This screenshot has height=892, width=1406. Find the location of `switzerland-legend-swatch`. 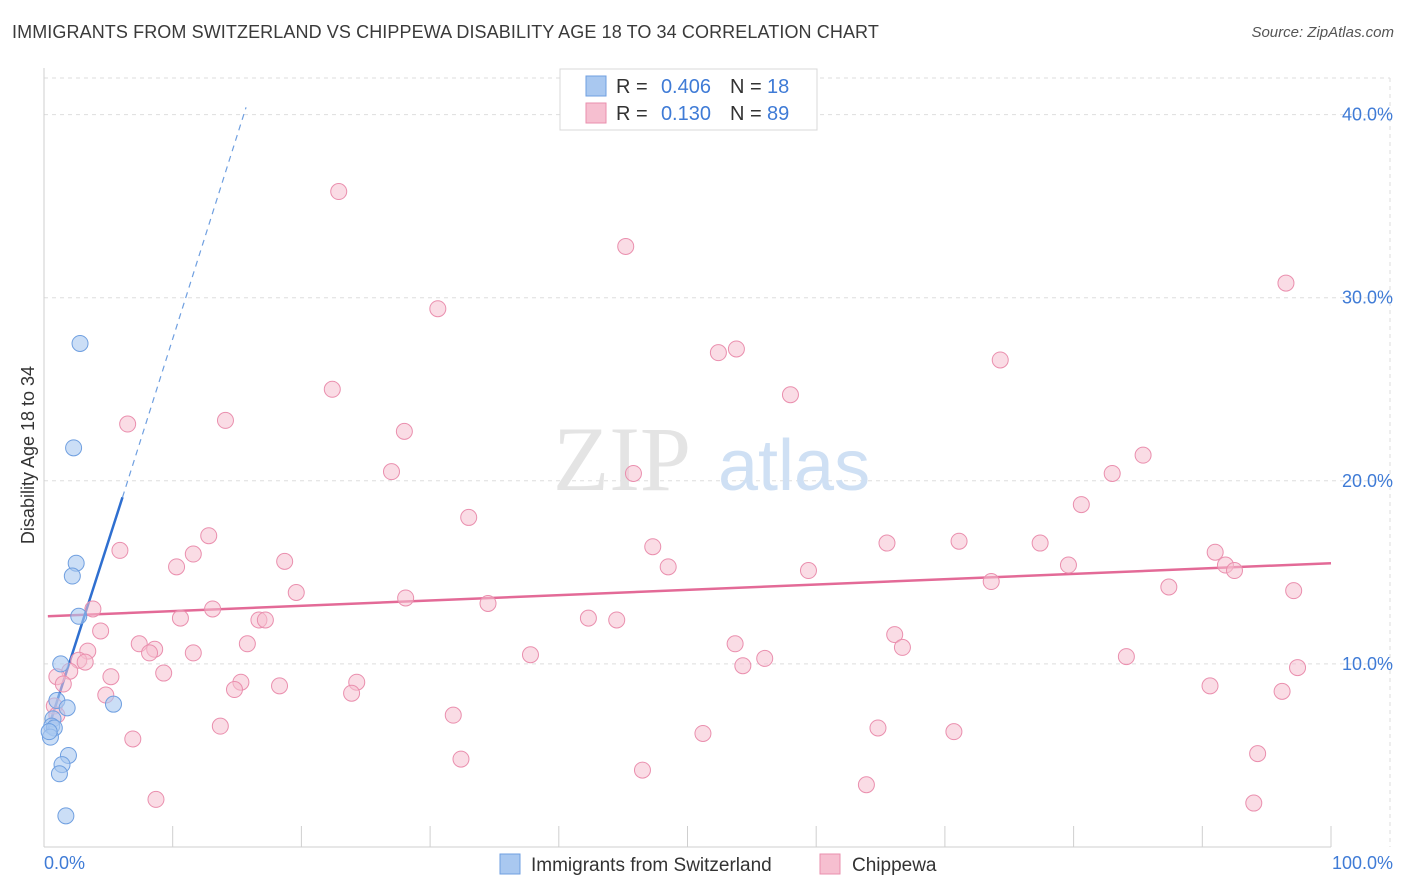

switzerland-legend-swatch is located at coordinates (510, 864).